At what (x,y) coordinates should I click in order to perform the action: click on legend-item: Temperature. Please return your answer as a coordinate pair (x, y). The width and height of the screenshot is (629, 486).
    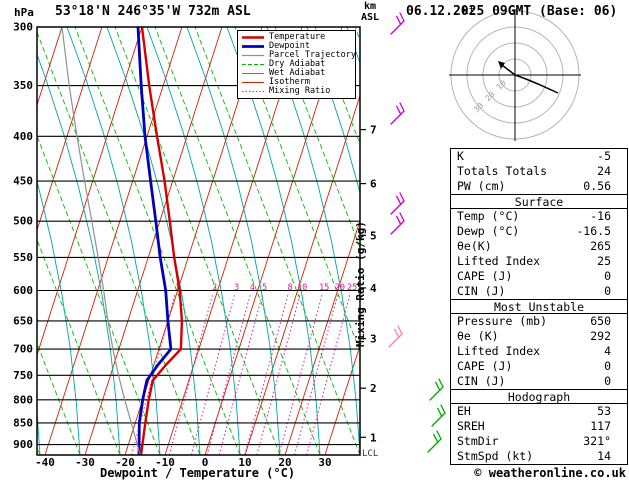
    Looking at the image, I should click on (296, 37).